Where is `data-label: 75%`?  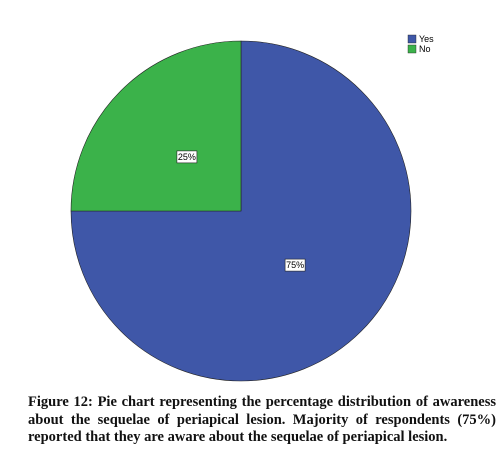 data-label: 75% is located at coordinates (295, 265).